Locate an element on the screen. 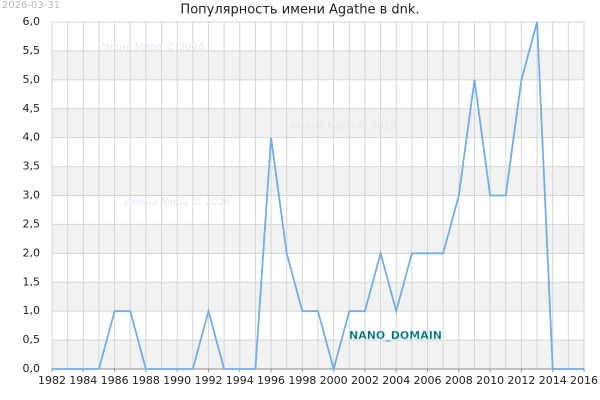 The width and height of the screenshot is (600, 400). y-tick-label: 6,0 is located at coordinates (32, 21).